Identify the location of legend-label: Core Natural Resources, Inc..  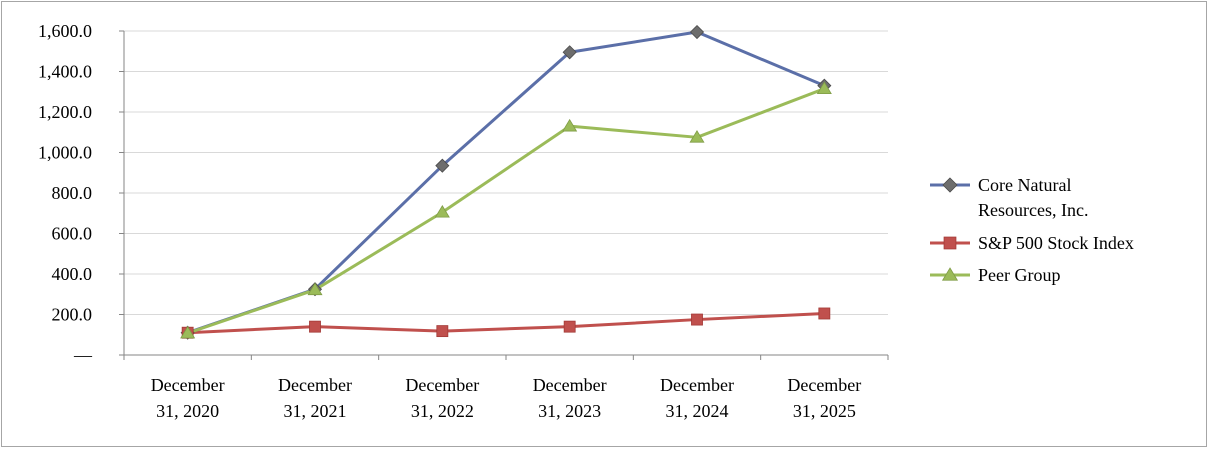
(1033, 197).